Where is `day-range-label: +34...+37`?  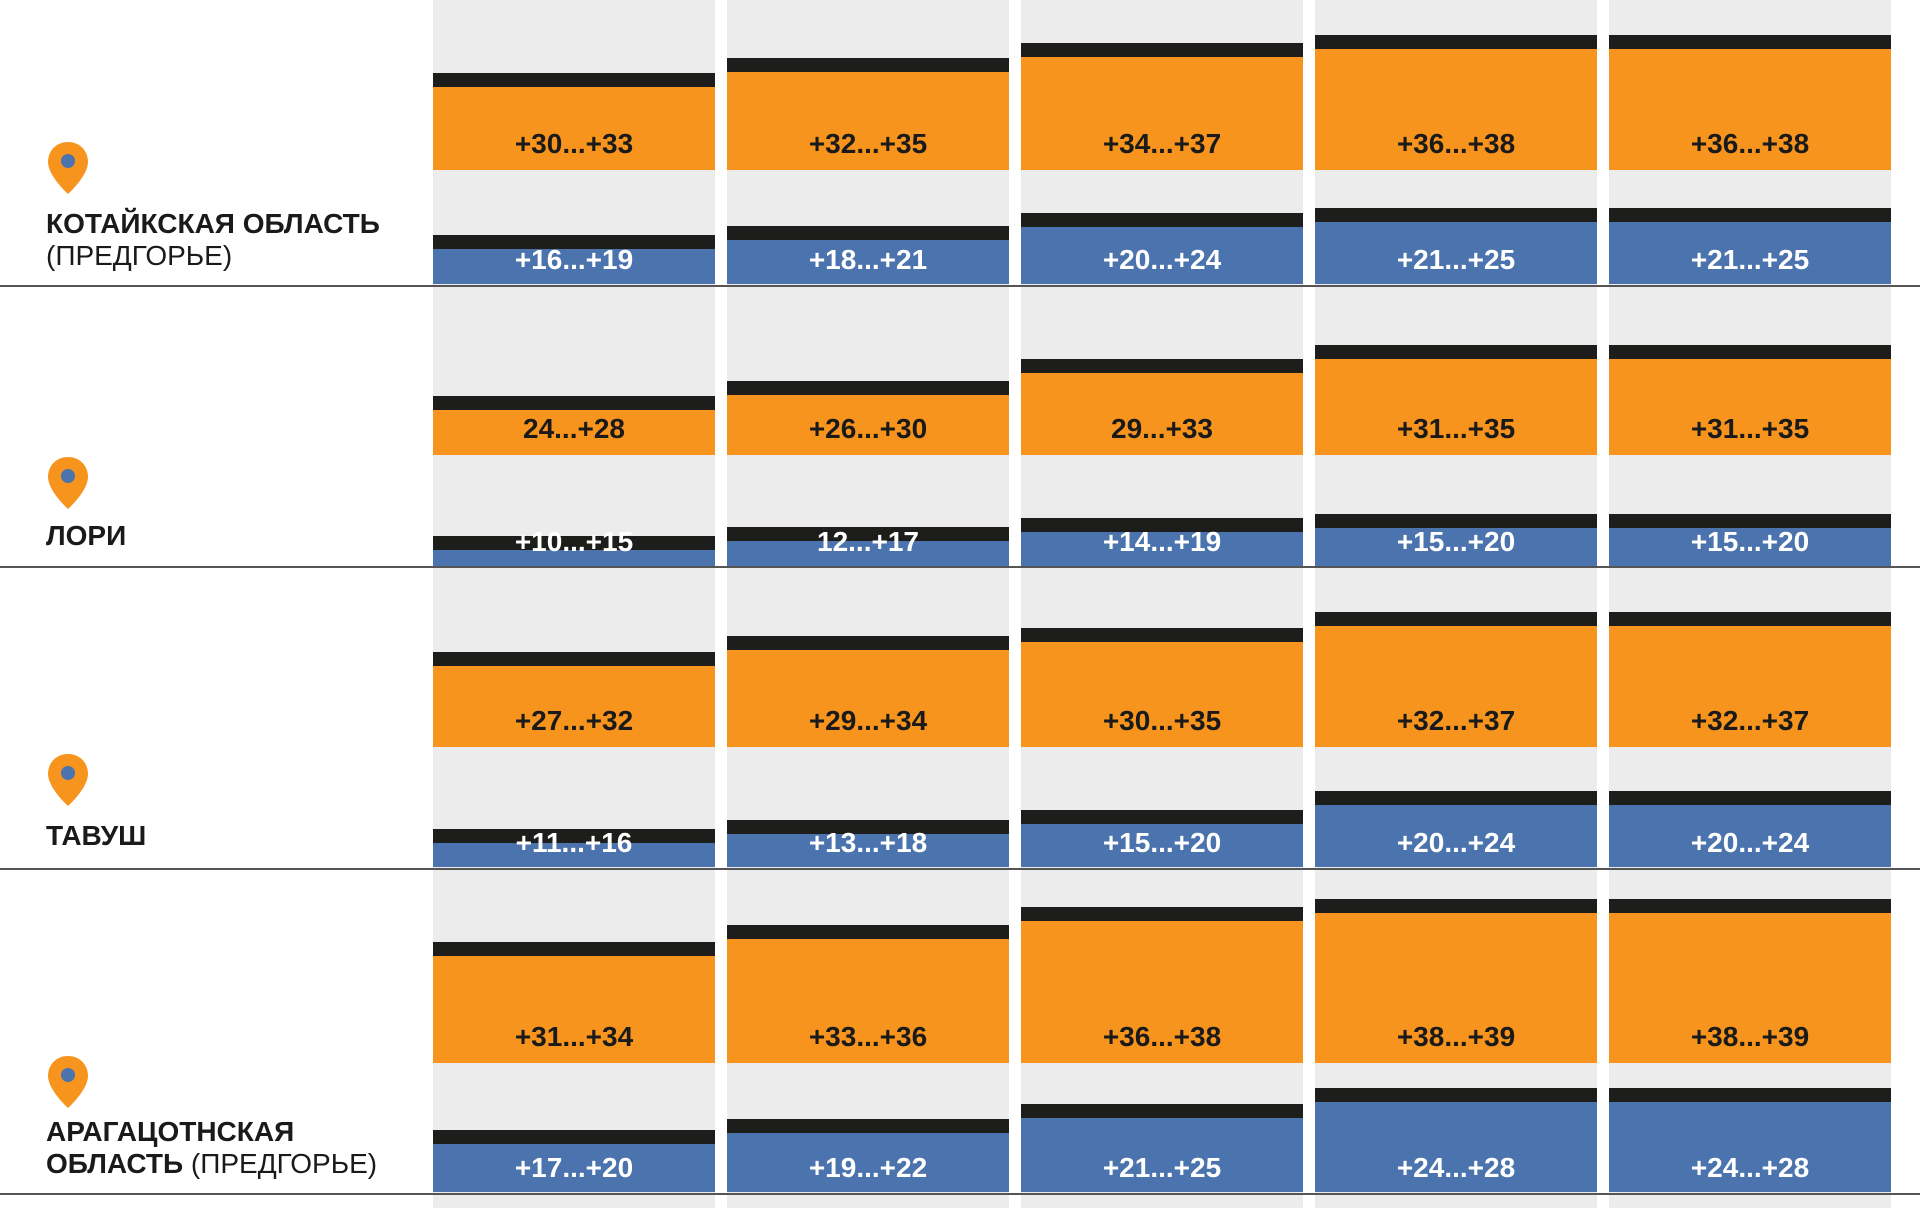 day-range-label: +34...+37 is located at coordinates (1162, 144).